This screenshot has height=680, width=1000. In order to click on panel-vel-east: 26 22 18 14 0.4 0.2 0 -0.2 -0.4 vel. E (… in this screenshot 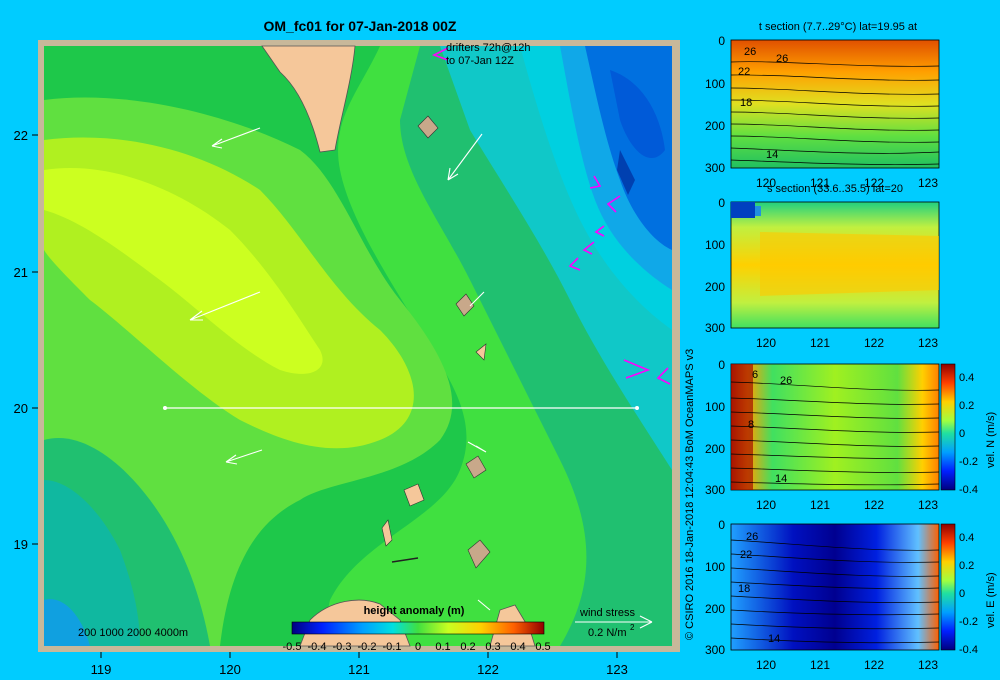, I will do `click(851, 595)`.